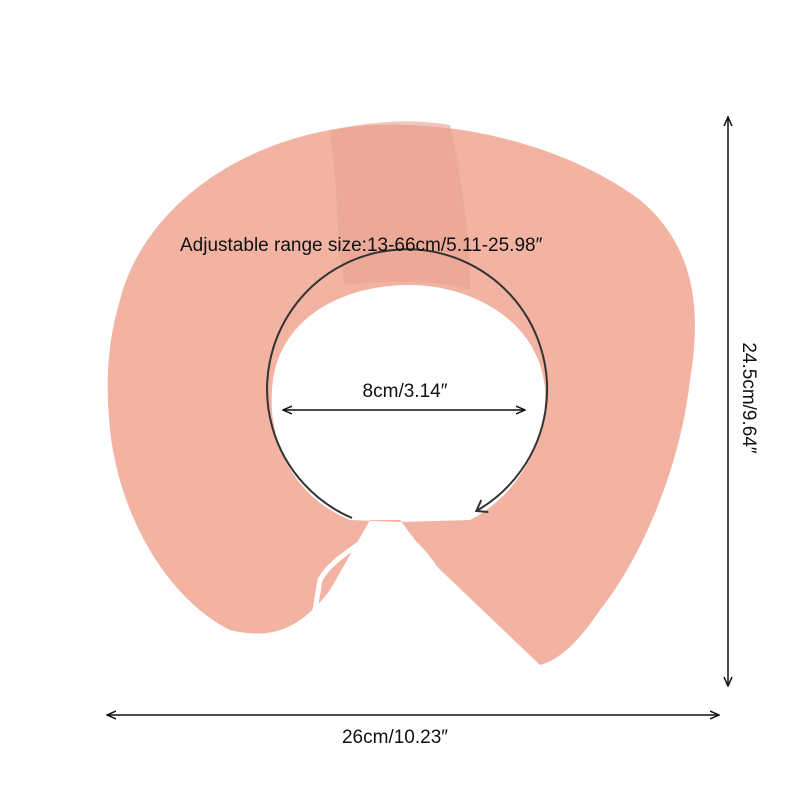 Image resolution: width=800 pixels, height=800 pixels. I want to click on collar-shade, so click(400, 205).